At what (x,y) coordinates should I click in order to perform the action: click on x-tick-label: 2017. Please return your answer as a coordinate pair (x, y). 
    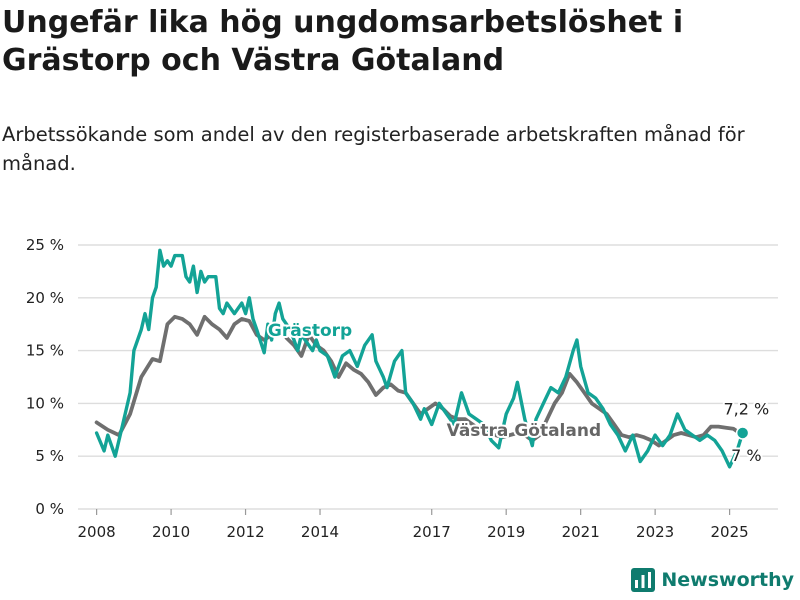
    Looking at the image, I should click on (432, 532).